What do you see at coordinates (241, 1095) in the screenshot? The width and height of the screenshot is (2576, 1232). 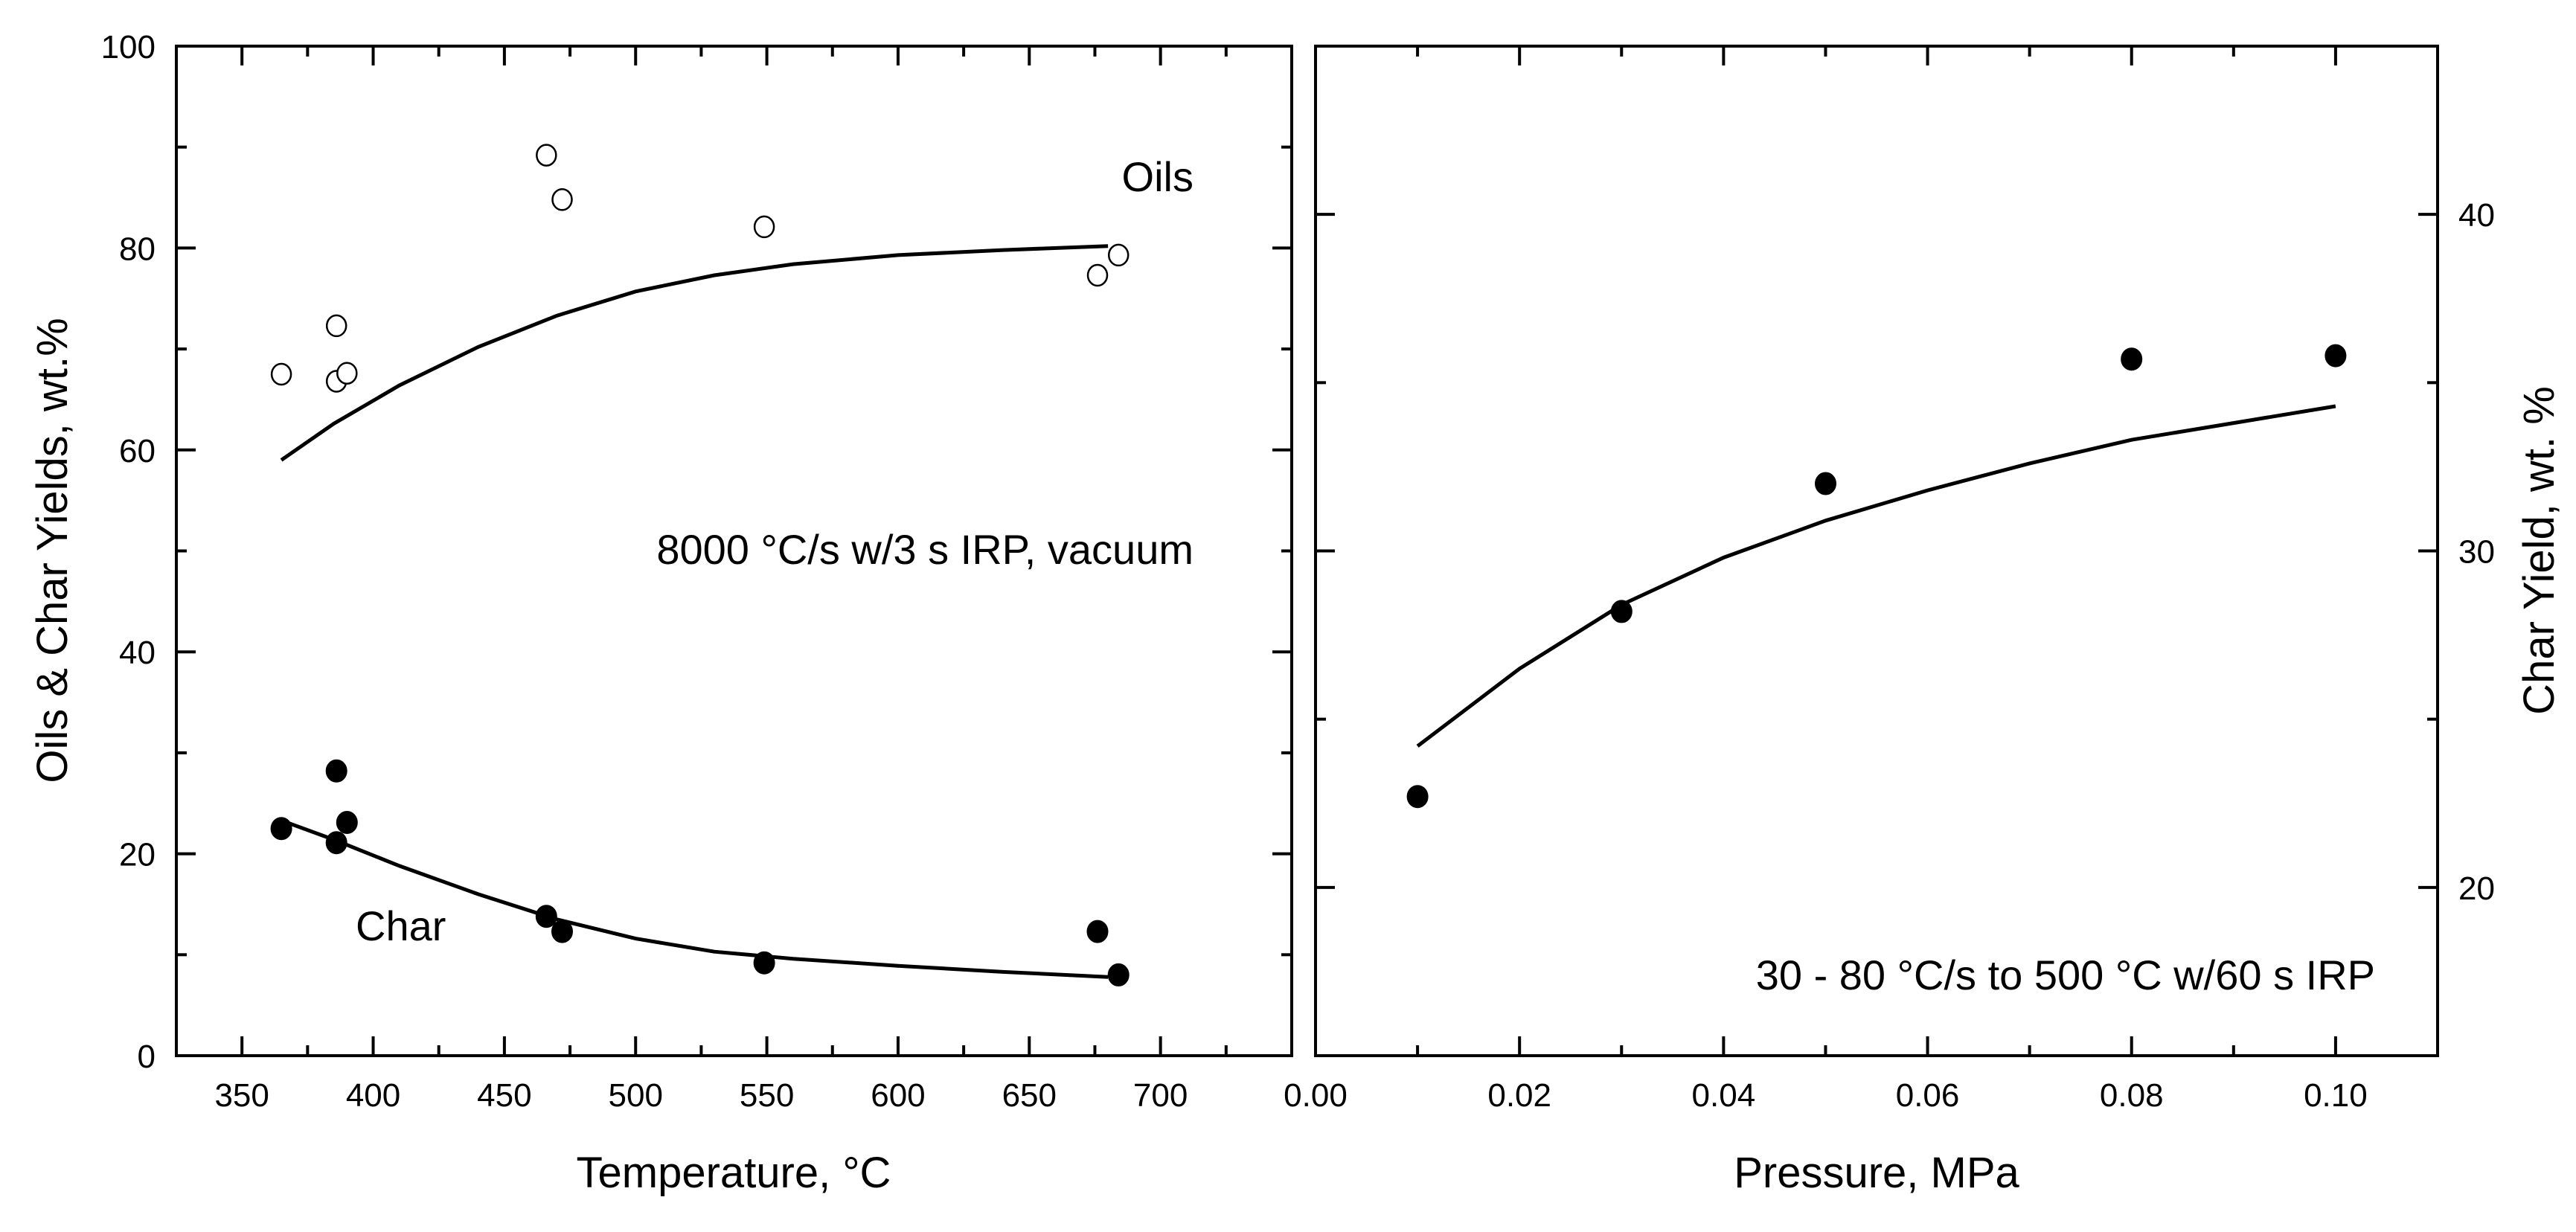 I see `left-x-tick-label: 350` at bounding box center [241, 1095].